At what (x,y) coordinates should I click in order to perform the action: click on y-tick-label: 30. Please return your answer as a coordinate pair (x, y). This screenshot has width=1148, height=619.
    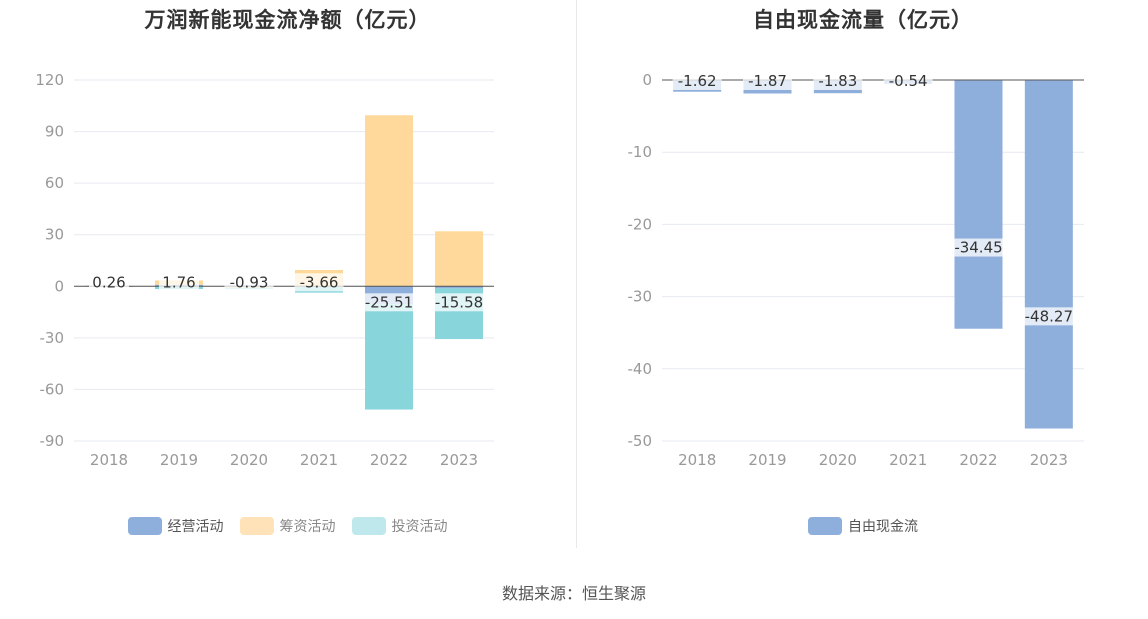
    Looking at the image, I should click on (54, 235).